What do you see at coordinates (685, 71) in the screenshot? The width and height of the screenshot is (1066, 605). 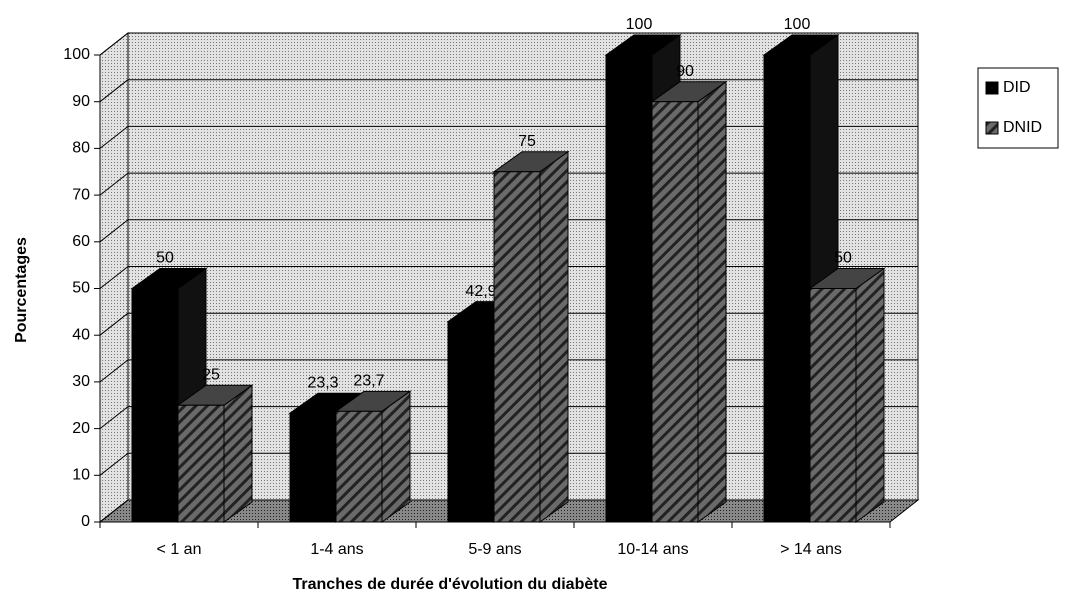 I see `value-label: 90` at bounding box center [685, 71].